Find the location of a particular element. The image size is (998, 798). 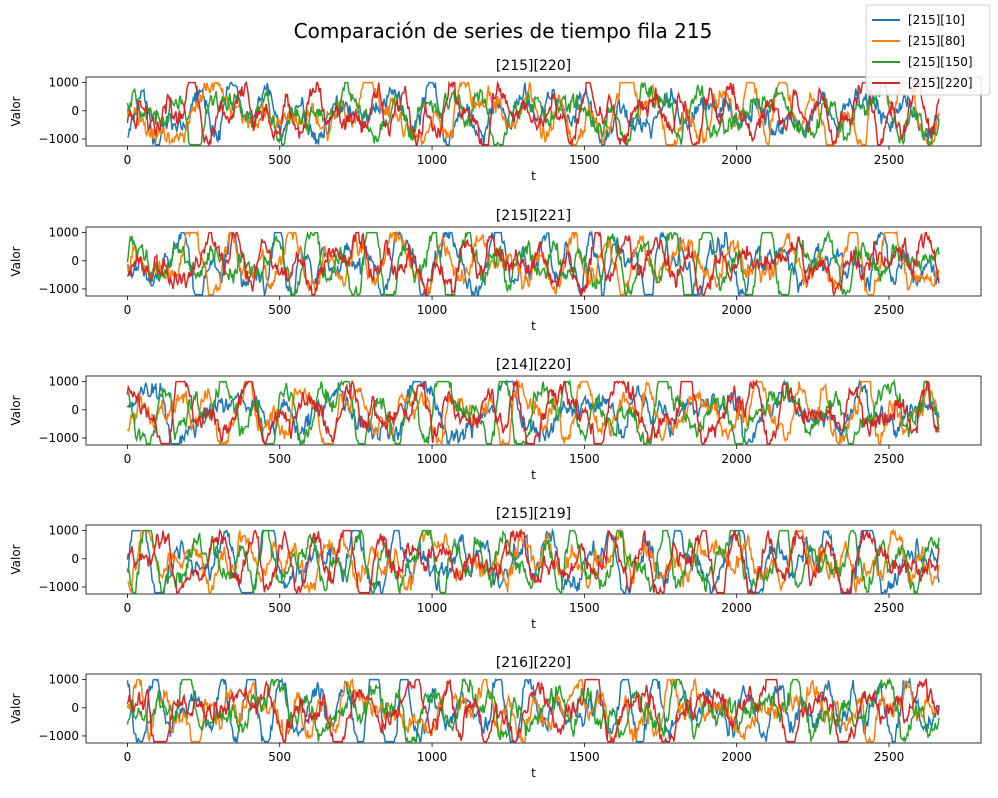

subplot-title: [215][219] is located at coordinates (533, 514).